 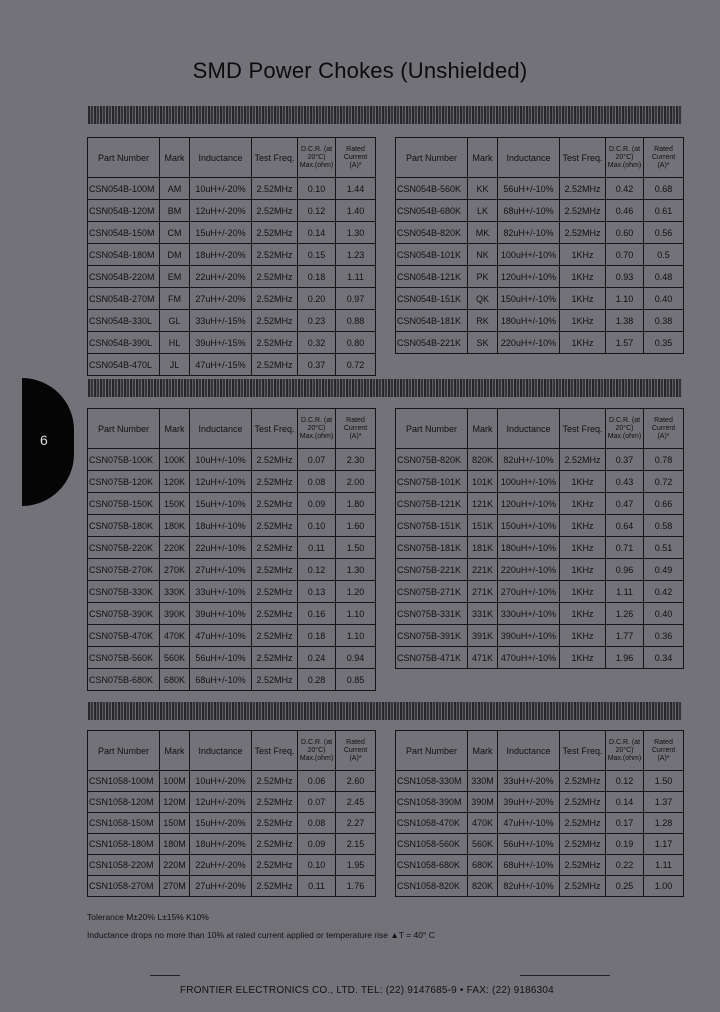 I want to click on cell-part-number: CSN075B-471K, so click(x=431, y=657).